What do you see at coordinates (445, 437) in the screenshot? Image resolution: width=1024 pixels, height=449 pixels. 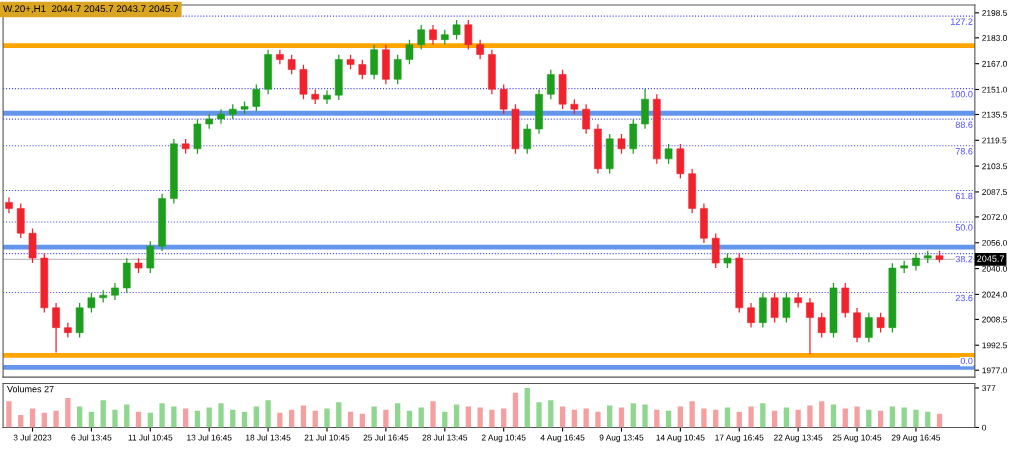 I see `x-tick-label: 28 Jul 13:45` at bounding box center [445, 437].